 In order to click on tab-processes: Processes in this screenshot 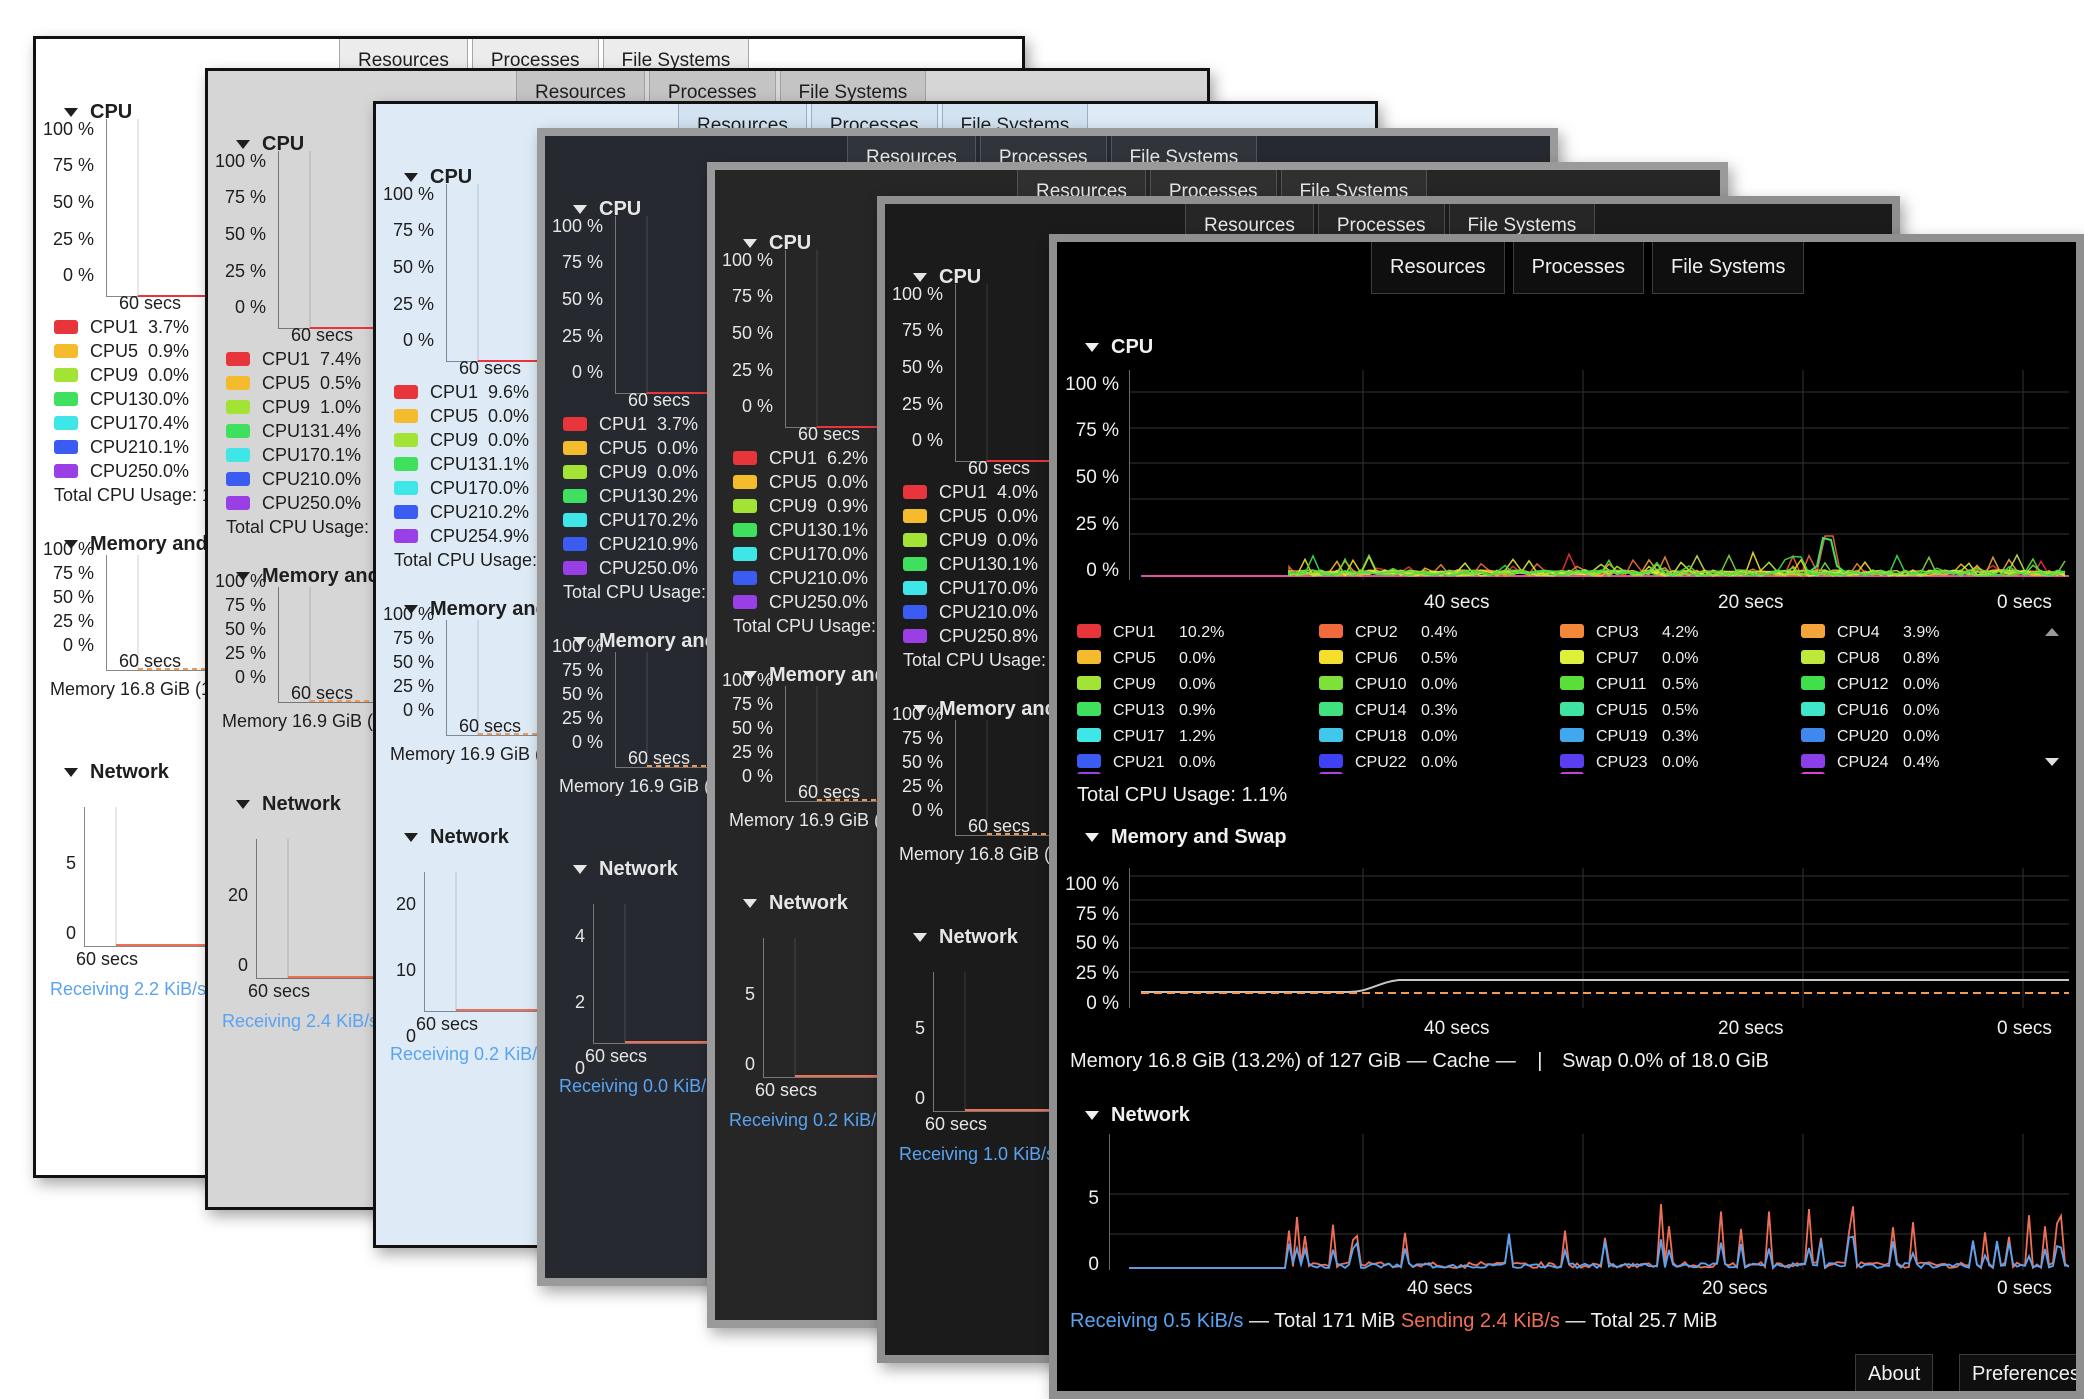, I will do `click(1578, 268)`.